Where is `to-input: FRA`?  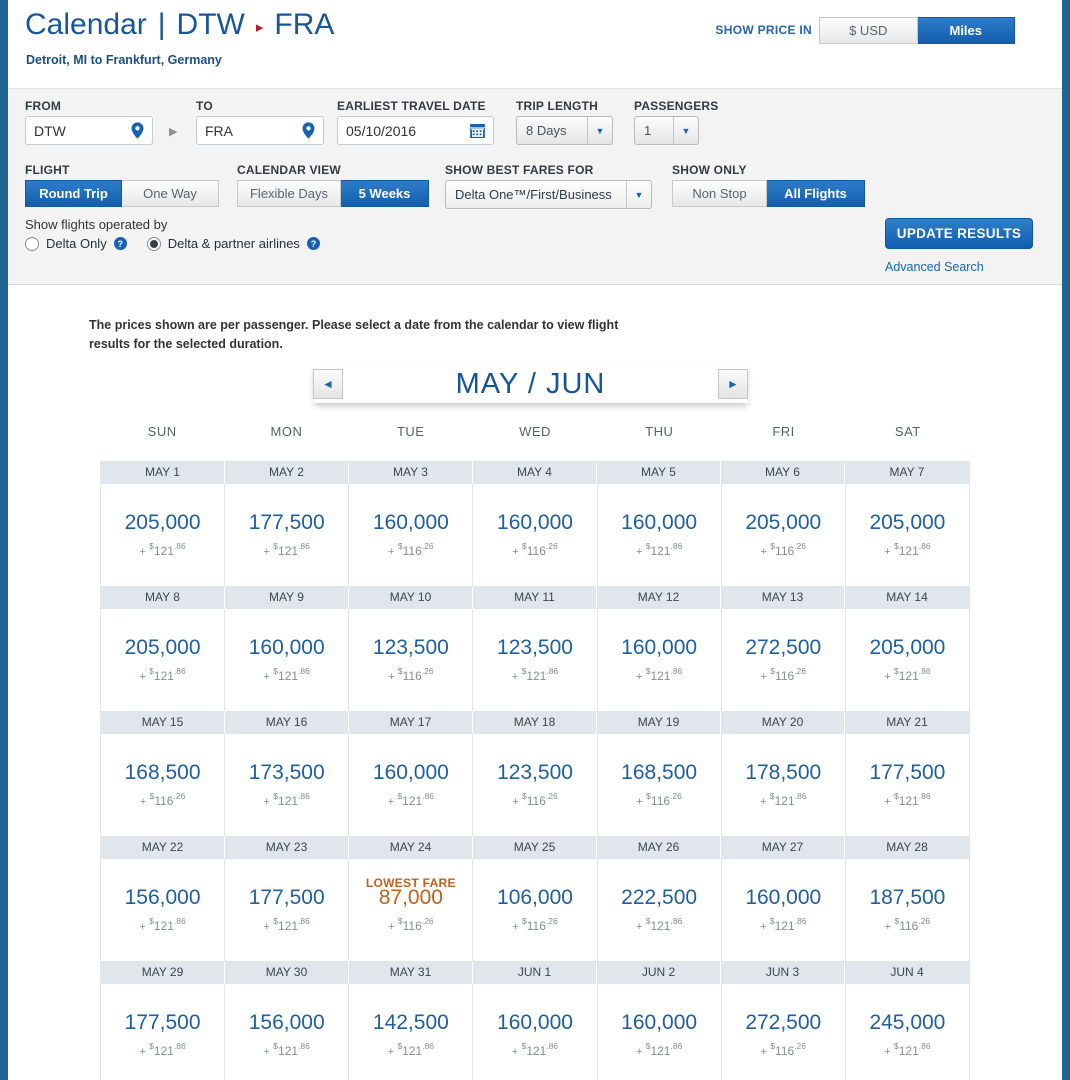 to-input: FRA is located at coordinates (260, 130).